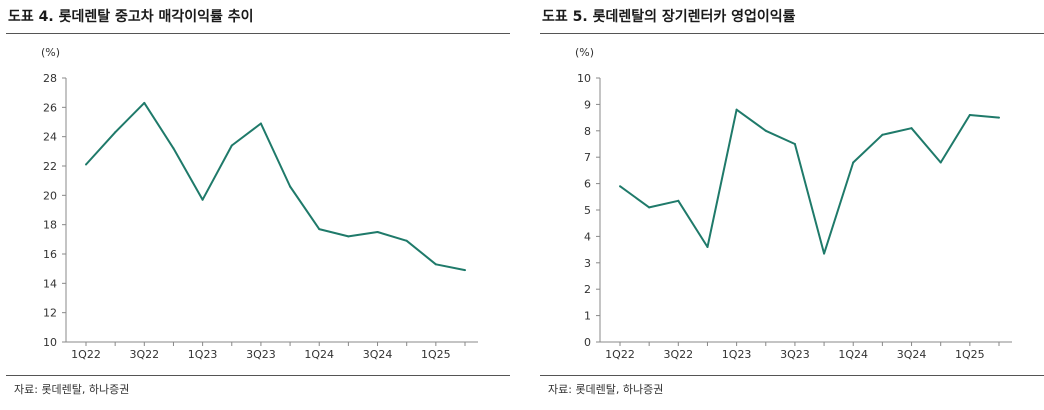 This screenshot has height=410, width=1044. Describe the element at coordinates (50, 137) in the screenshot. I see `y-tick-label: 24` at that location.